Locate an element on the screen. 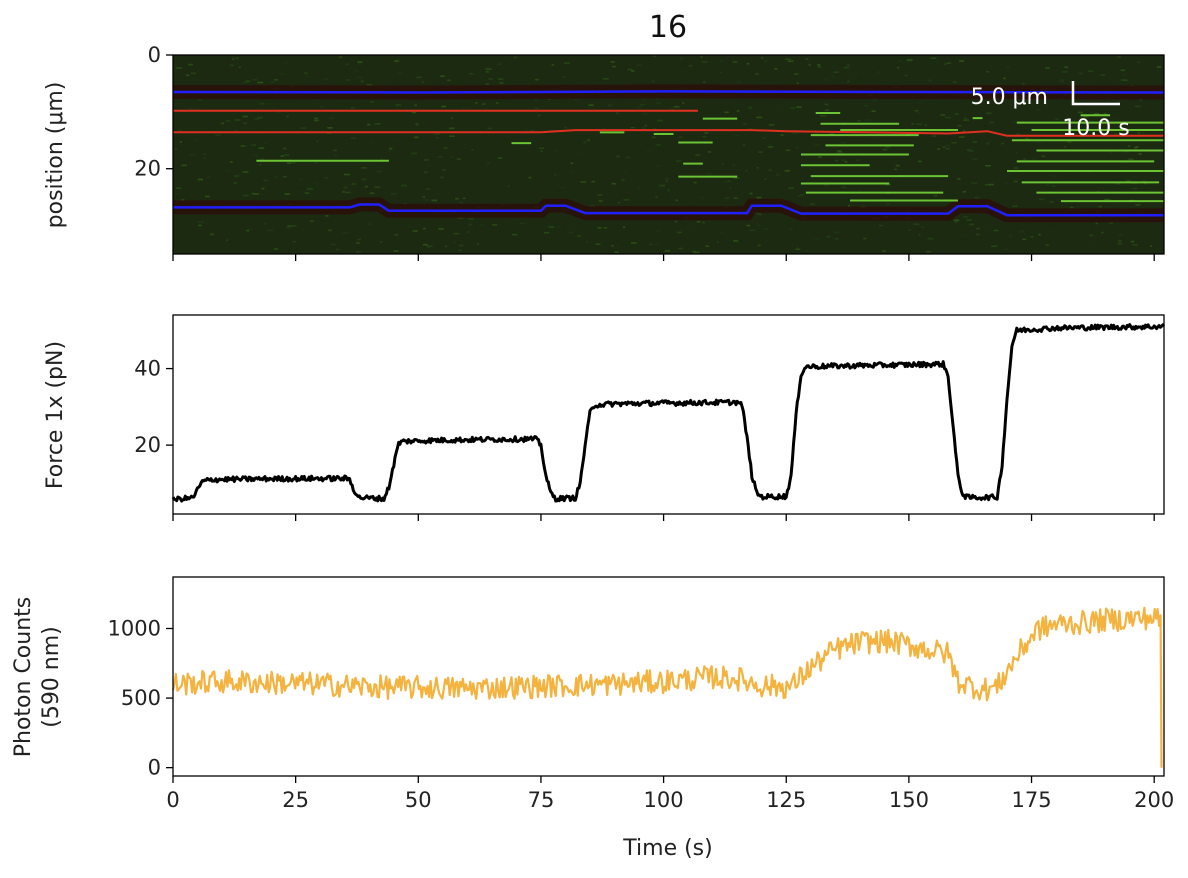 This screenshot has width=1188, height=878. scale-bar-time-label: 10.0 s is located at coordinates (1095, 128).